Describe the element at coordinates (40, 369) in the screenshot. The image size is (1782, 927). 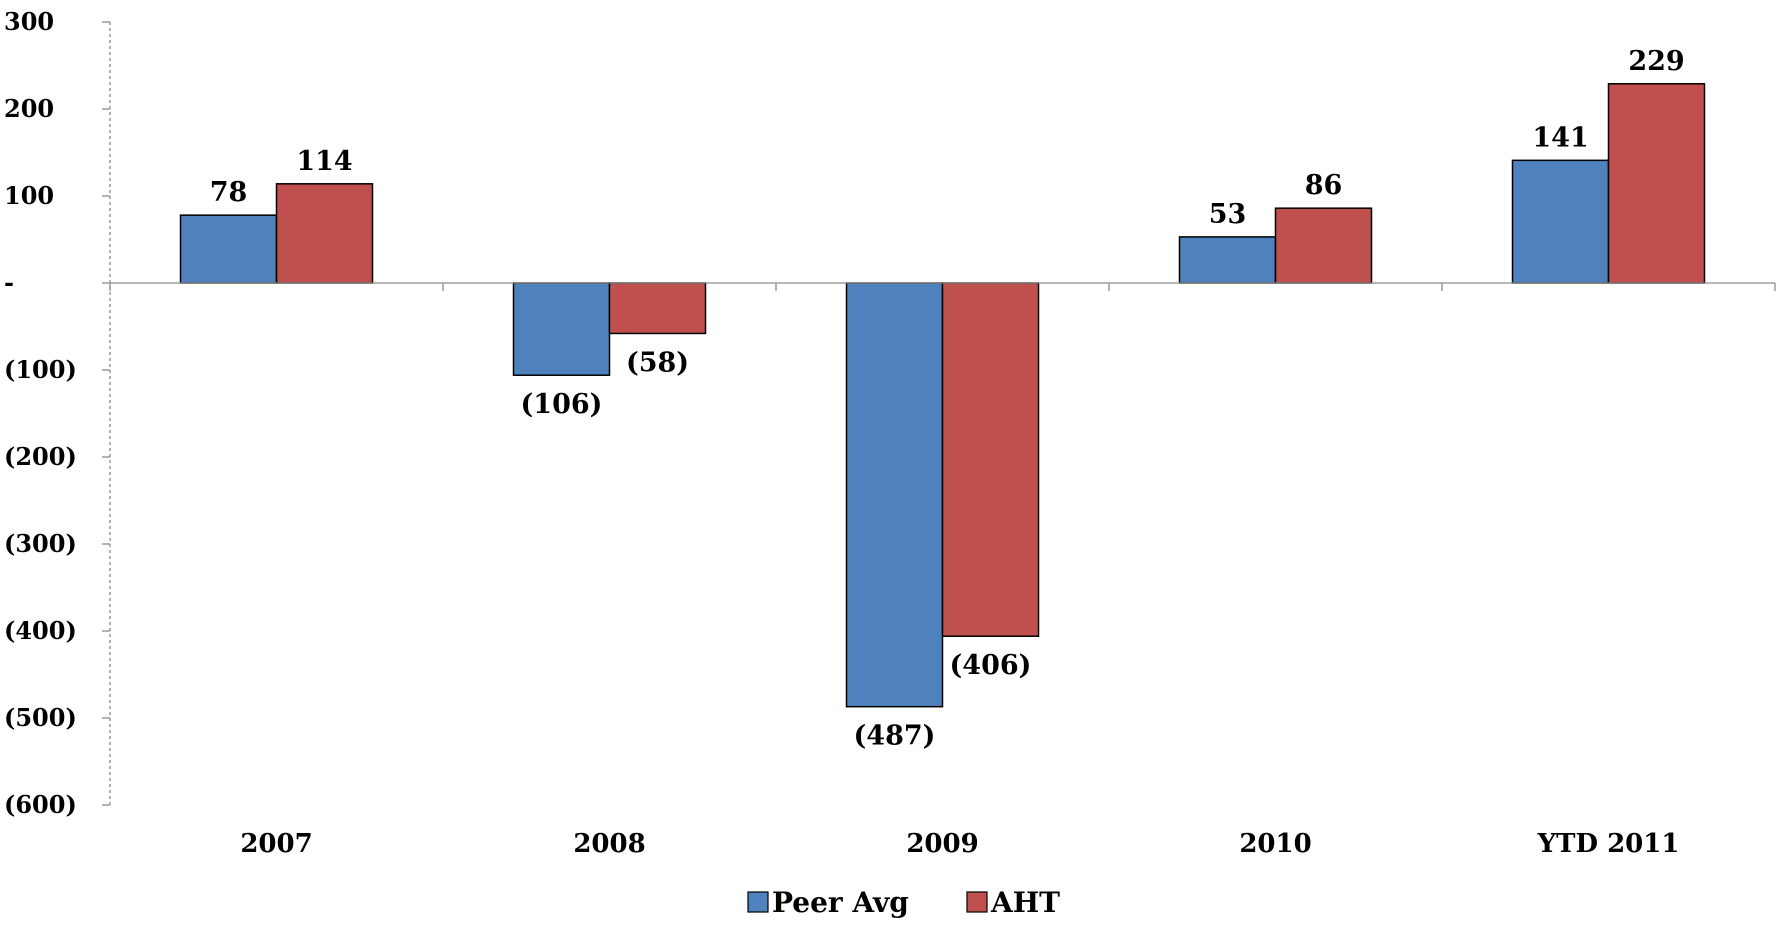
I see `y-tick-label: (100)` at that location.